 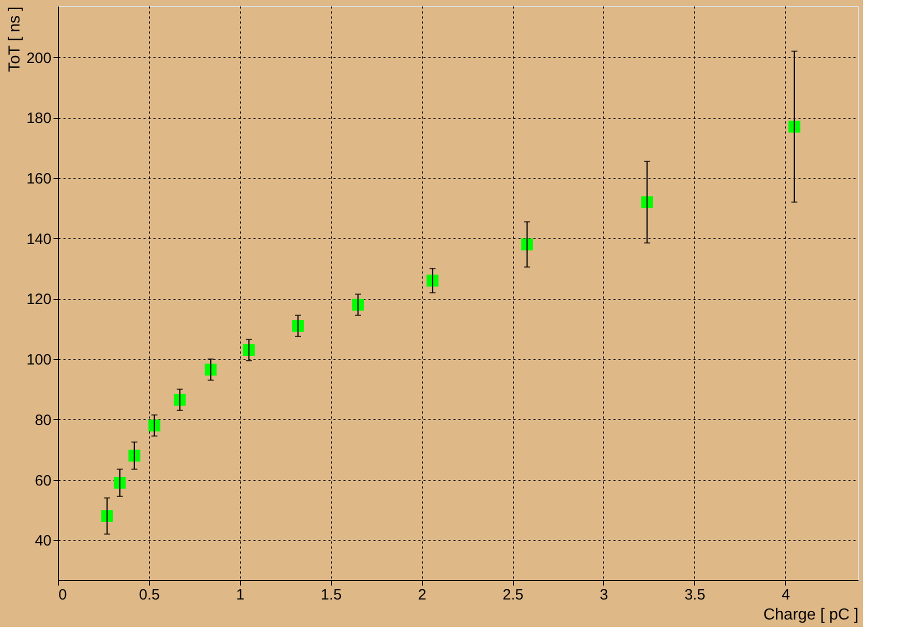 I want to click on x-tick-label: 4, so click(x=786, y=595).